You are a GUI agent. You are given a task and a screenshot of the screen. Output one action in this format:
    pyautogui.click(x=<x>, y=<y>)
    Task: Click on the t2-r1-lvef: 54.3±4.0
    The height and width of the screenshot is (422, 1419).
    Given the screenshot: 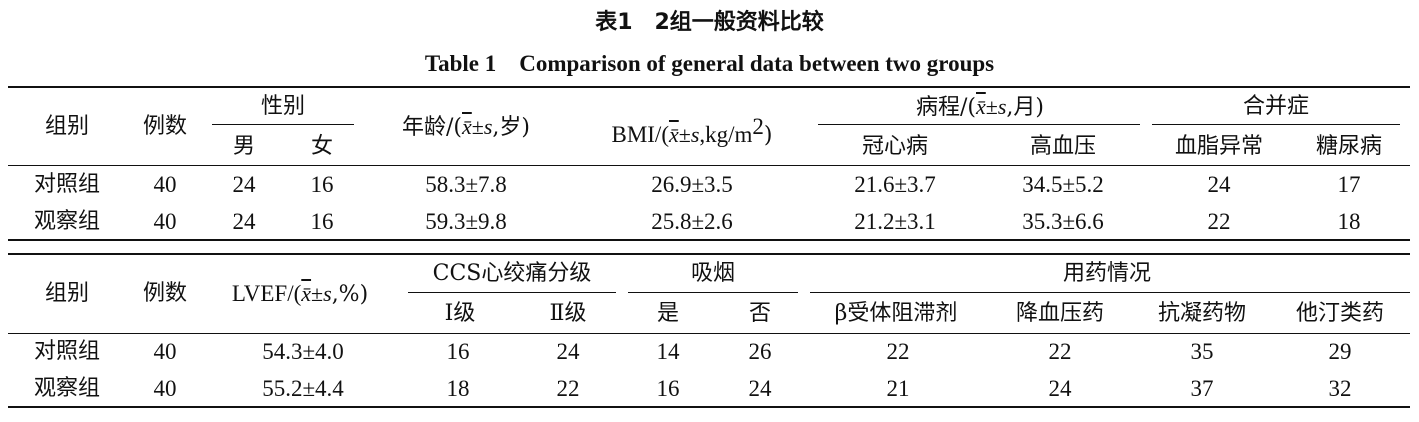 What is the action you would take?
    pyautogui.click(x=303, y=351)
    